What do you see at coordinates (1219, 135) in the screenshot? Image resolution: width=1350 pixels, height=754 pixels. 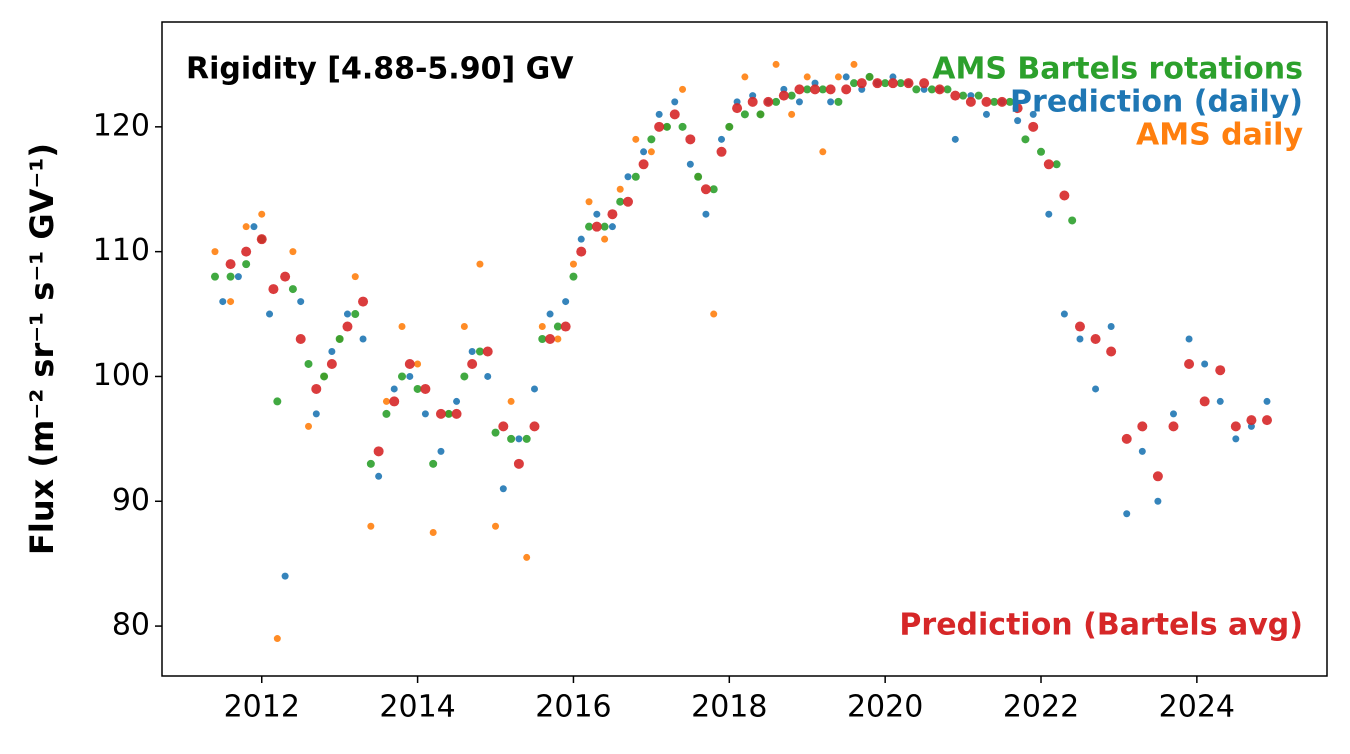 I see `legend-label: AMS daily` at bounding box center [1219, 135].